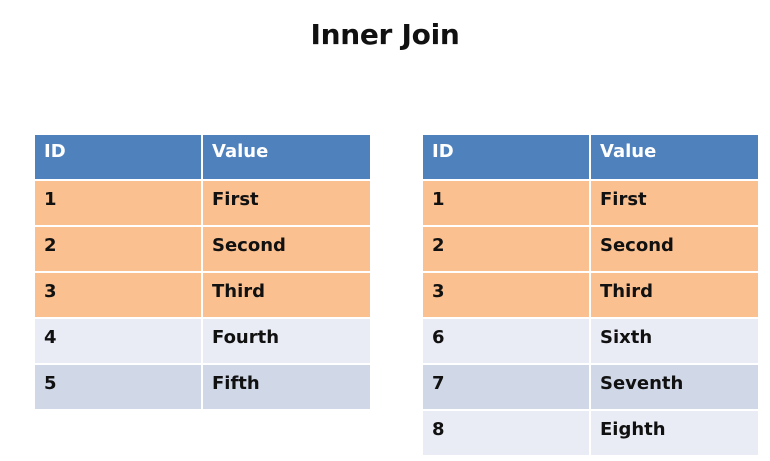  I want to click on cell-id: 4, so click(119, 341).